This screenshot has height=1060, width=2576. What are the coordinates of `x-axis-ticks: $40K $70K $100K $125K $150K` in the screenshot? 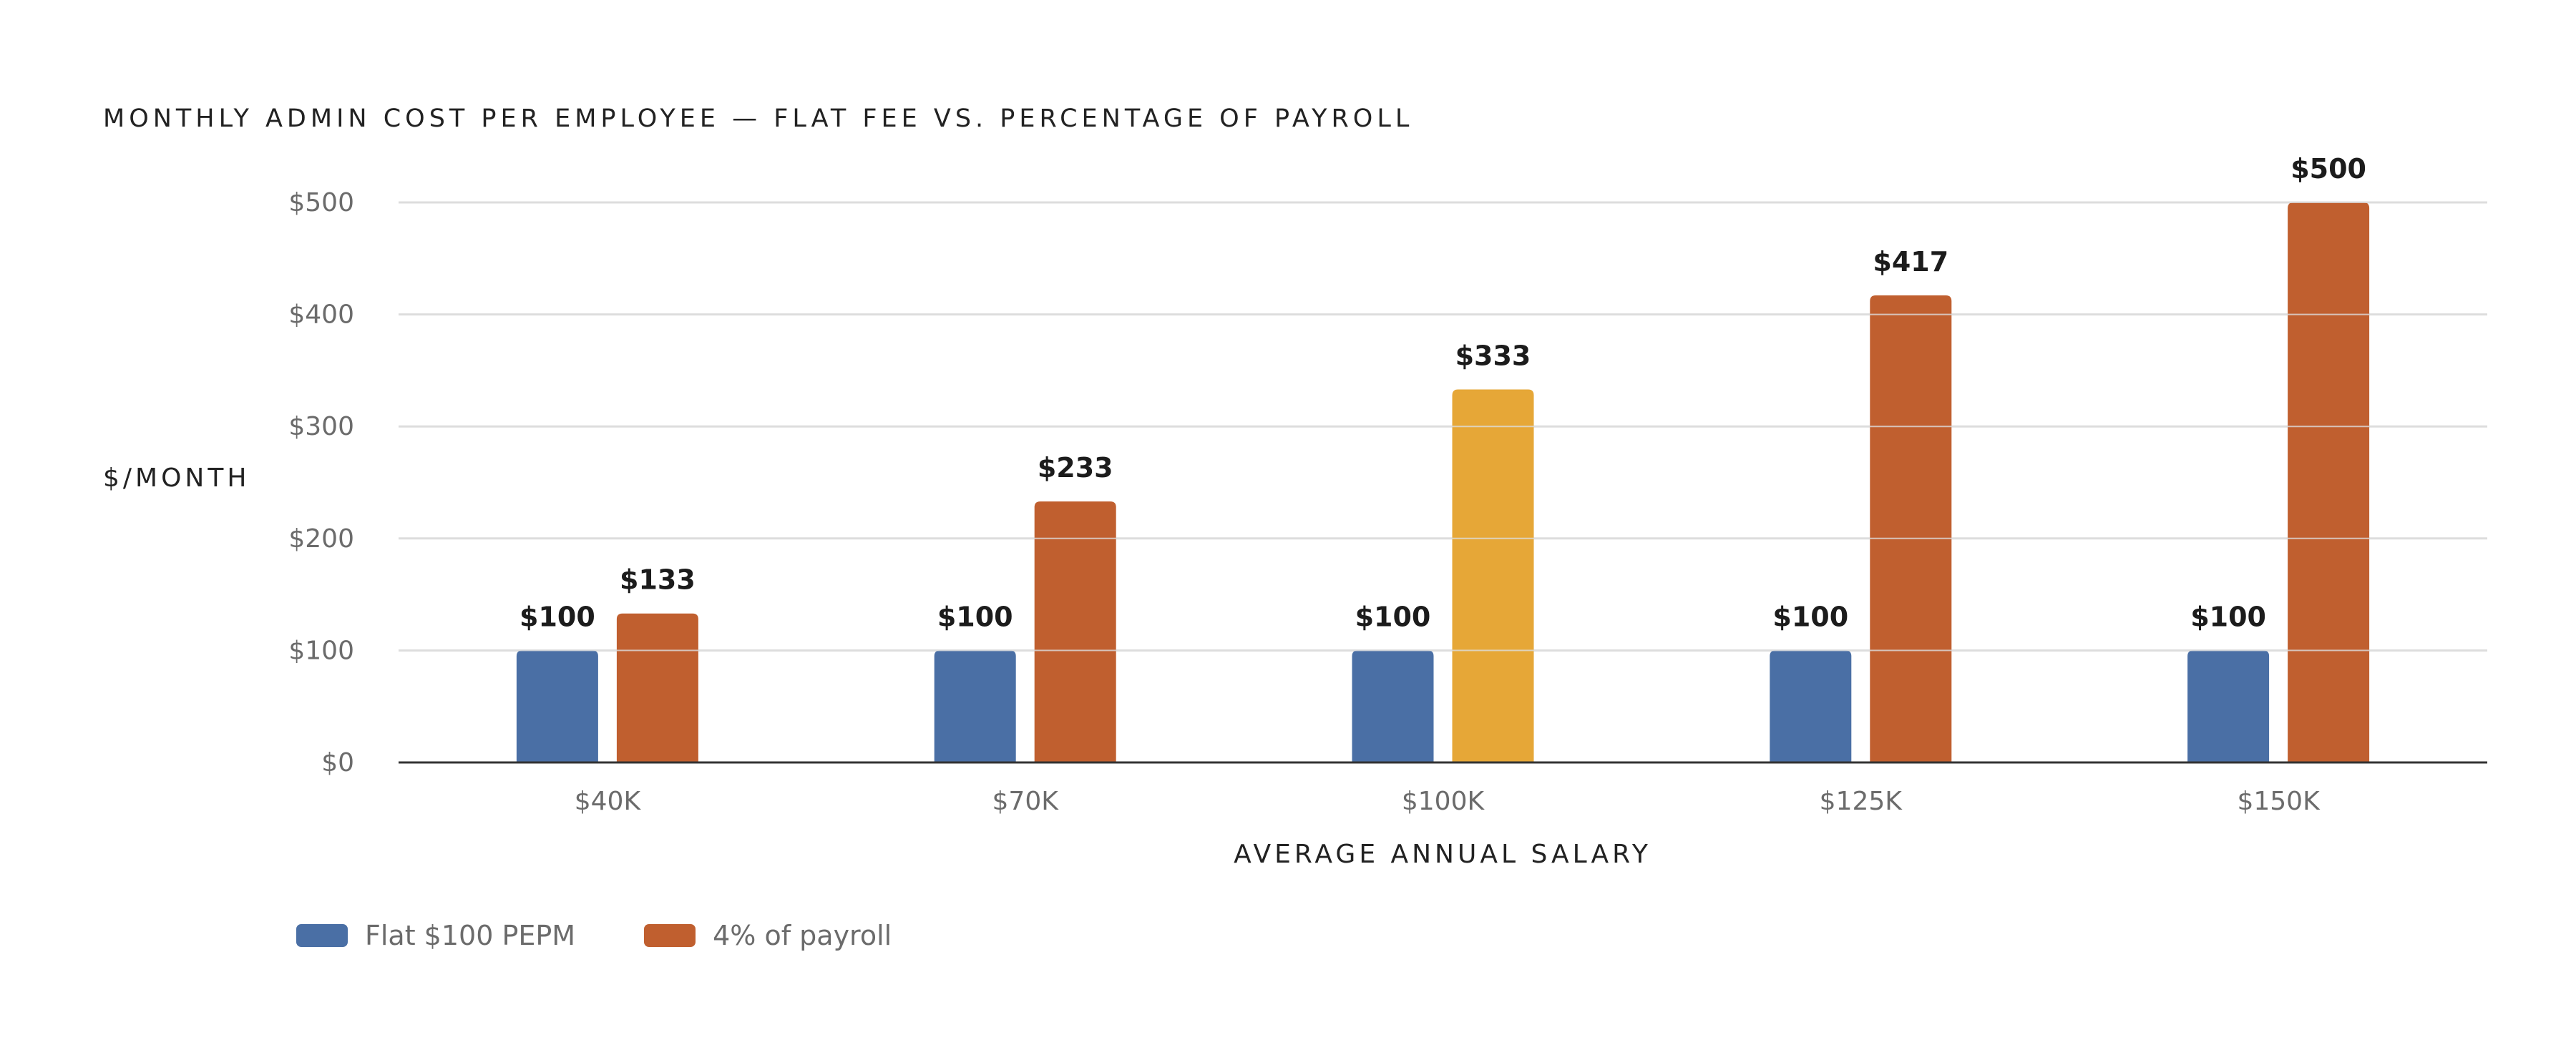 It's located at (1448, 801).